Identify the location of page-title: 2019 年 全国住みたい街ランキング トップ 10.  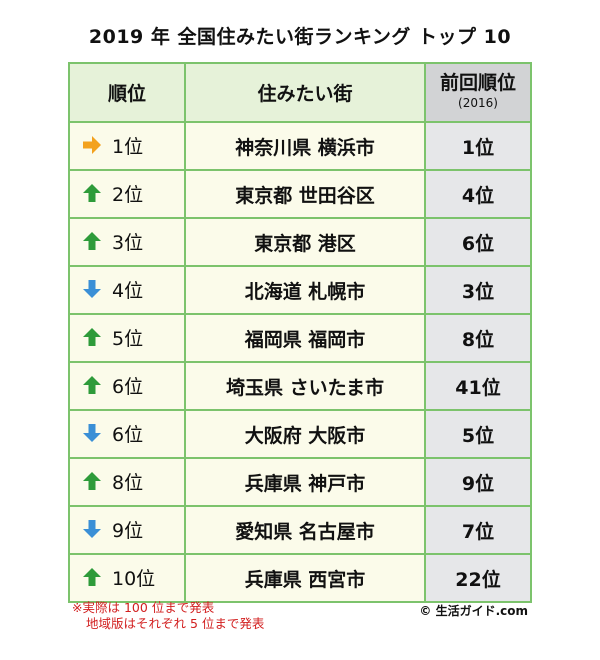
(300, 37).